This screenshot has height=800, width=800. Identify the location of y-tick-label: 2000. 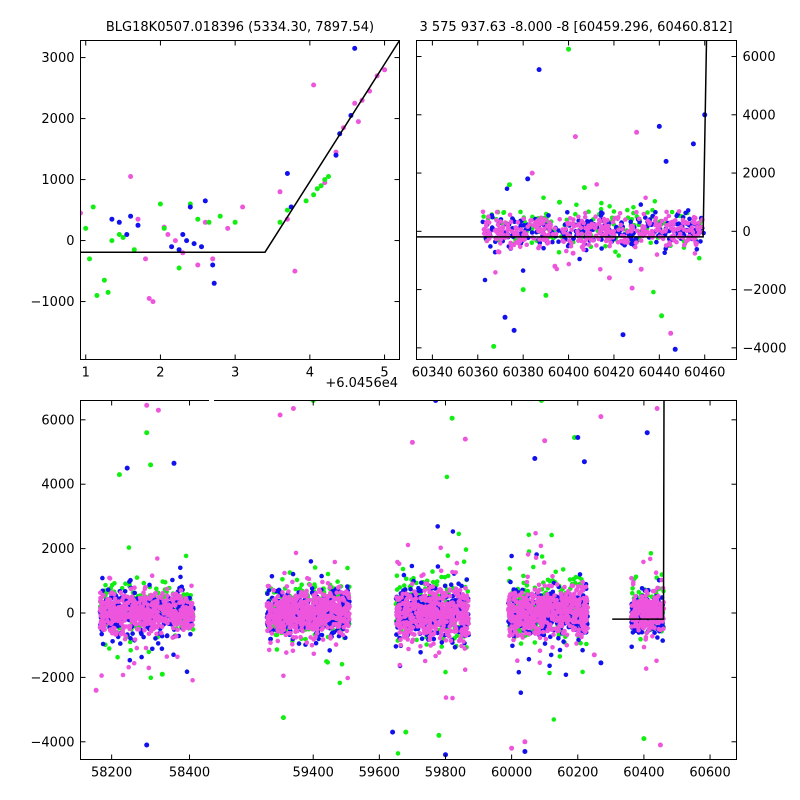
(57, 119).